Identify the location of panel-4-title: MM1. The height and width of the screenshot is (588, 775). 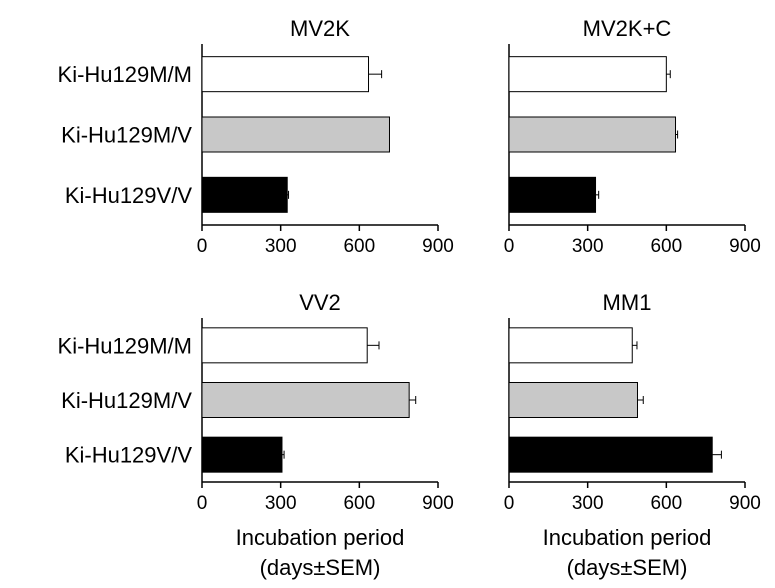
(627, 302).